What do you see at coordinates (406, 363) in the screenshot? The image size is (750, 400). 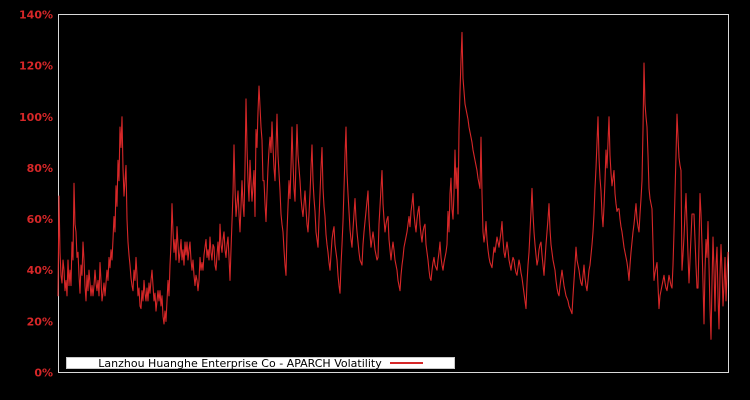 I see `legend-line-sample-icon` at bounding box center [406, 363].